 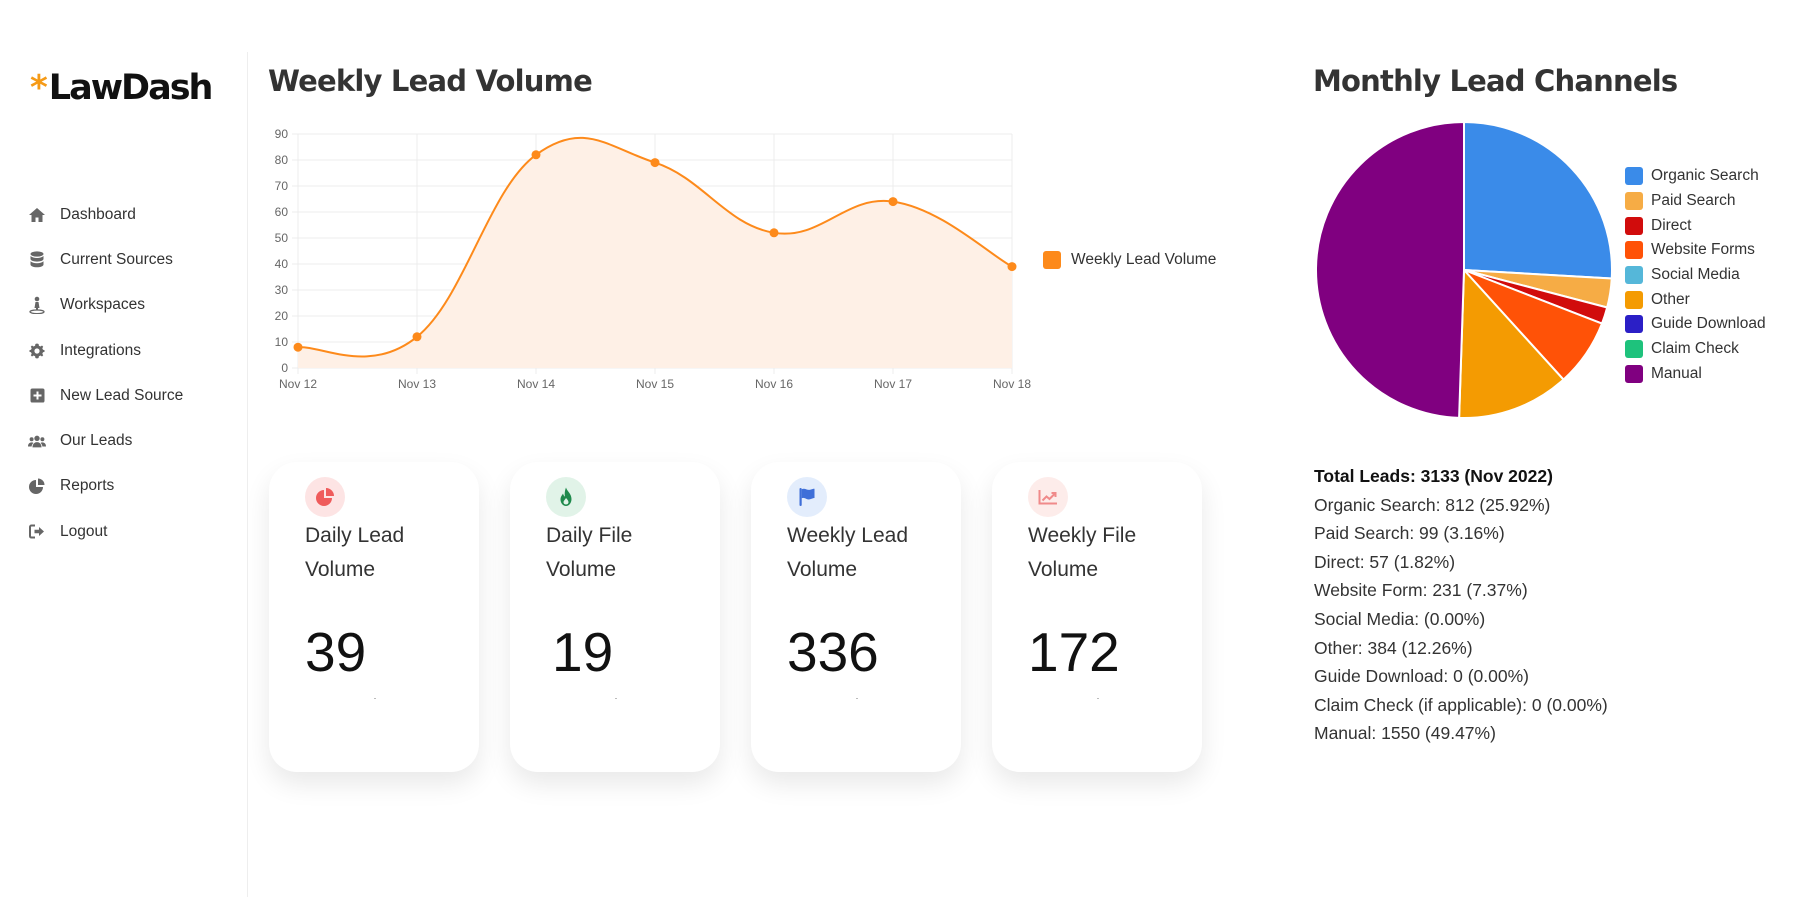 I want to click on legend-item-guide-download: Guide Download, so click(x=1695, y=324).